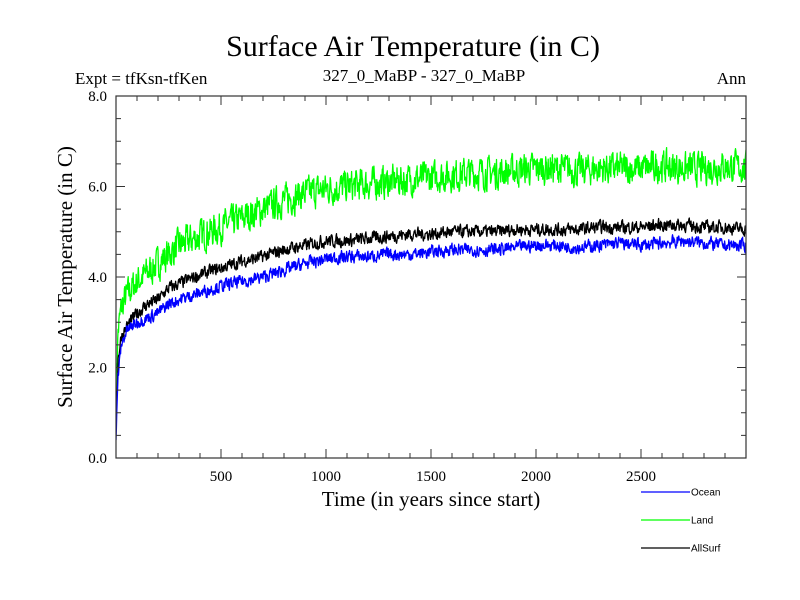  Describe the element at coordinates (424, 75) in the screenshot. I see `comparison-label: 327_0_MaBP - 327_0_MaBP` at that location.